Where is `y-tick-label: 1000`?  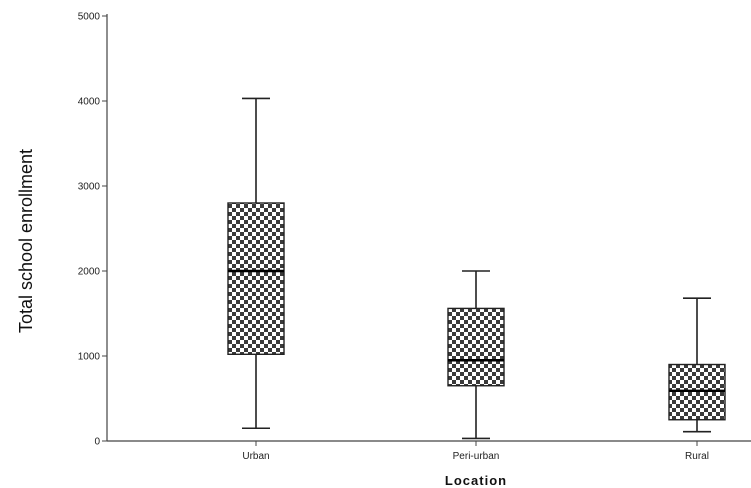
y-tick-label: 1000 is located at coordinates (89, 357).